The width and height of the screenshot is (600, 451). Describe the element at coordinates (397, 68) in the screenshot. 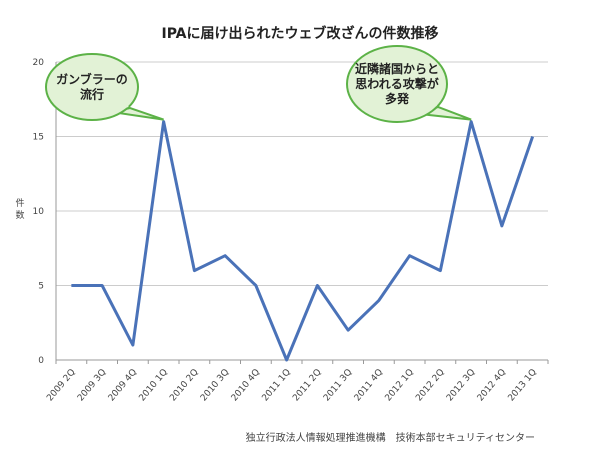

I see `callout-text: 近隣諸国からと` at that location.